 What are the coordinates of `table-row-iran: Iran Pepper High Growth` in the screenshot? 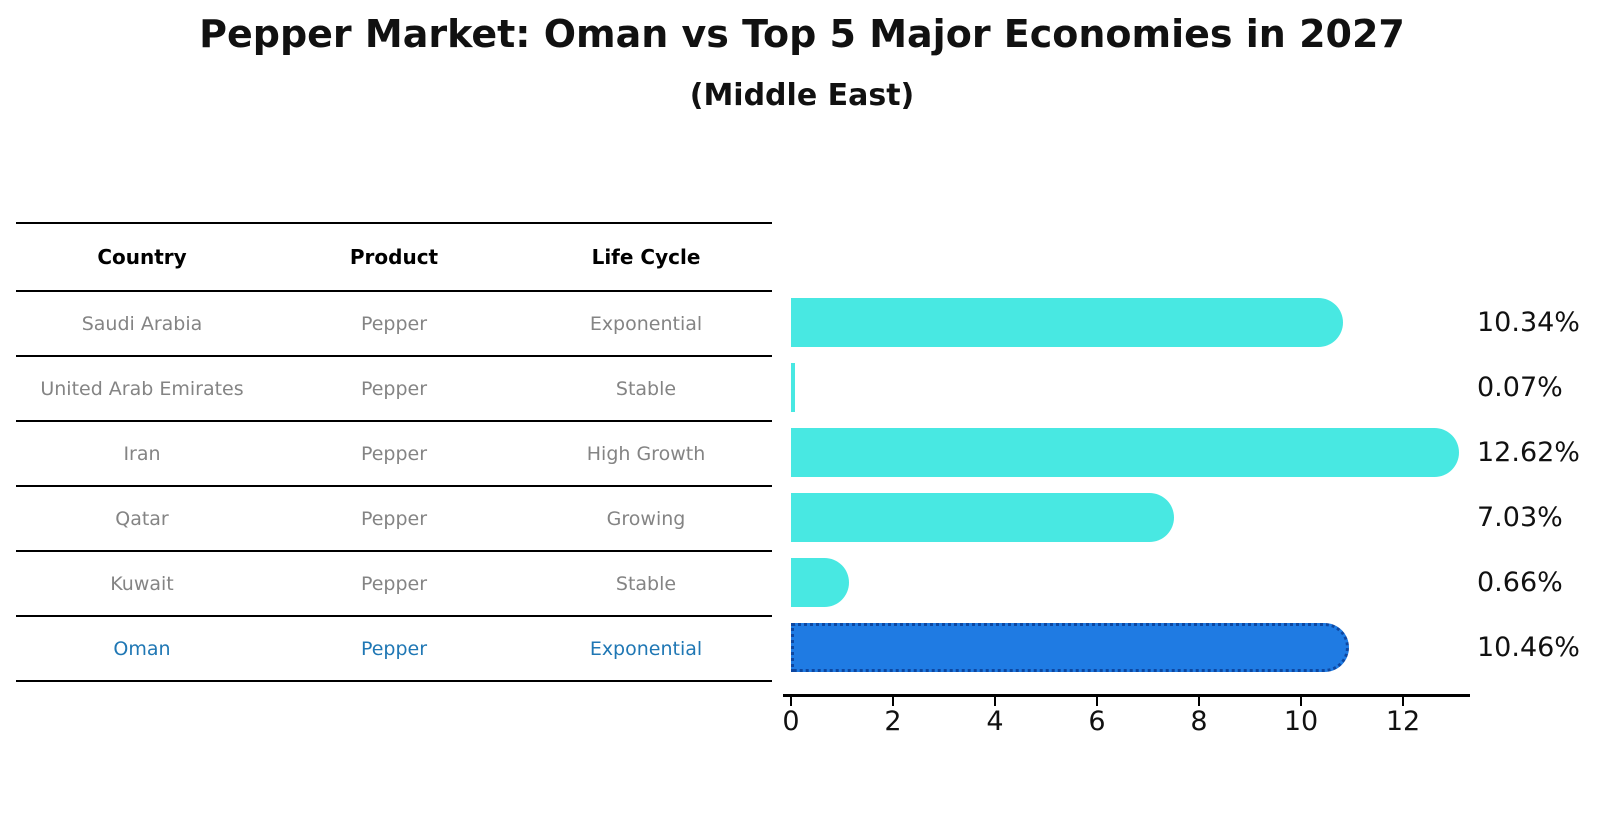 It's located at (394, 454).